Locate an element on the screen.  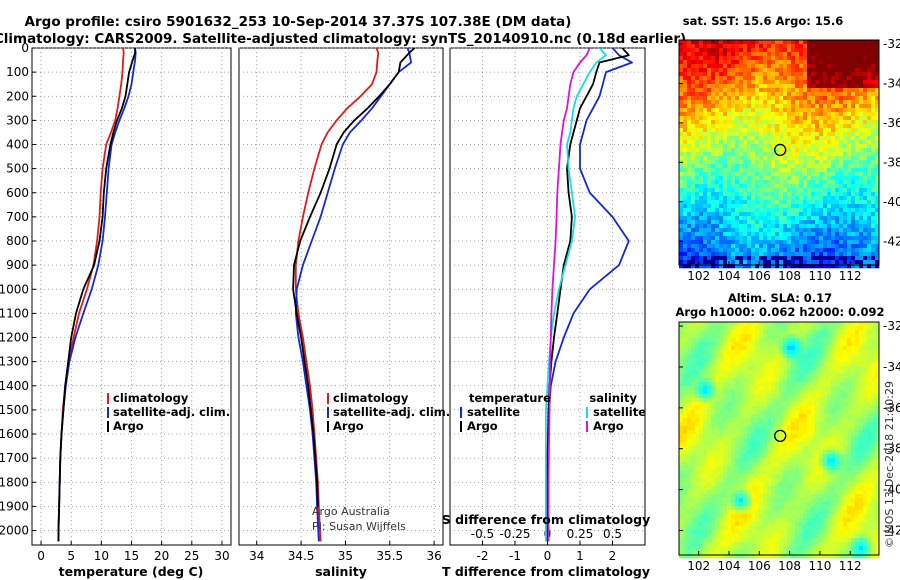
x-tick-label: 36 is located at coordinates (433, 556).